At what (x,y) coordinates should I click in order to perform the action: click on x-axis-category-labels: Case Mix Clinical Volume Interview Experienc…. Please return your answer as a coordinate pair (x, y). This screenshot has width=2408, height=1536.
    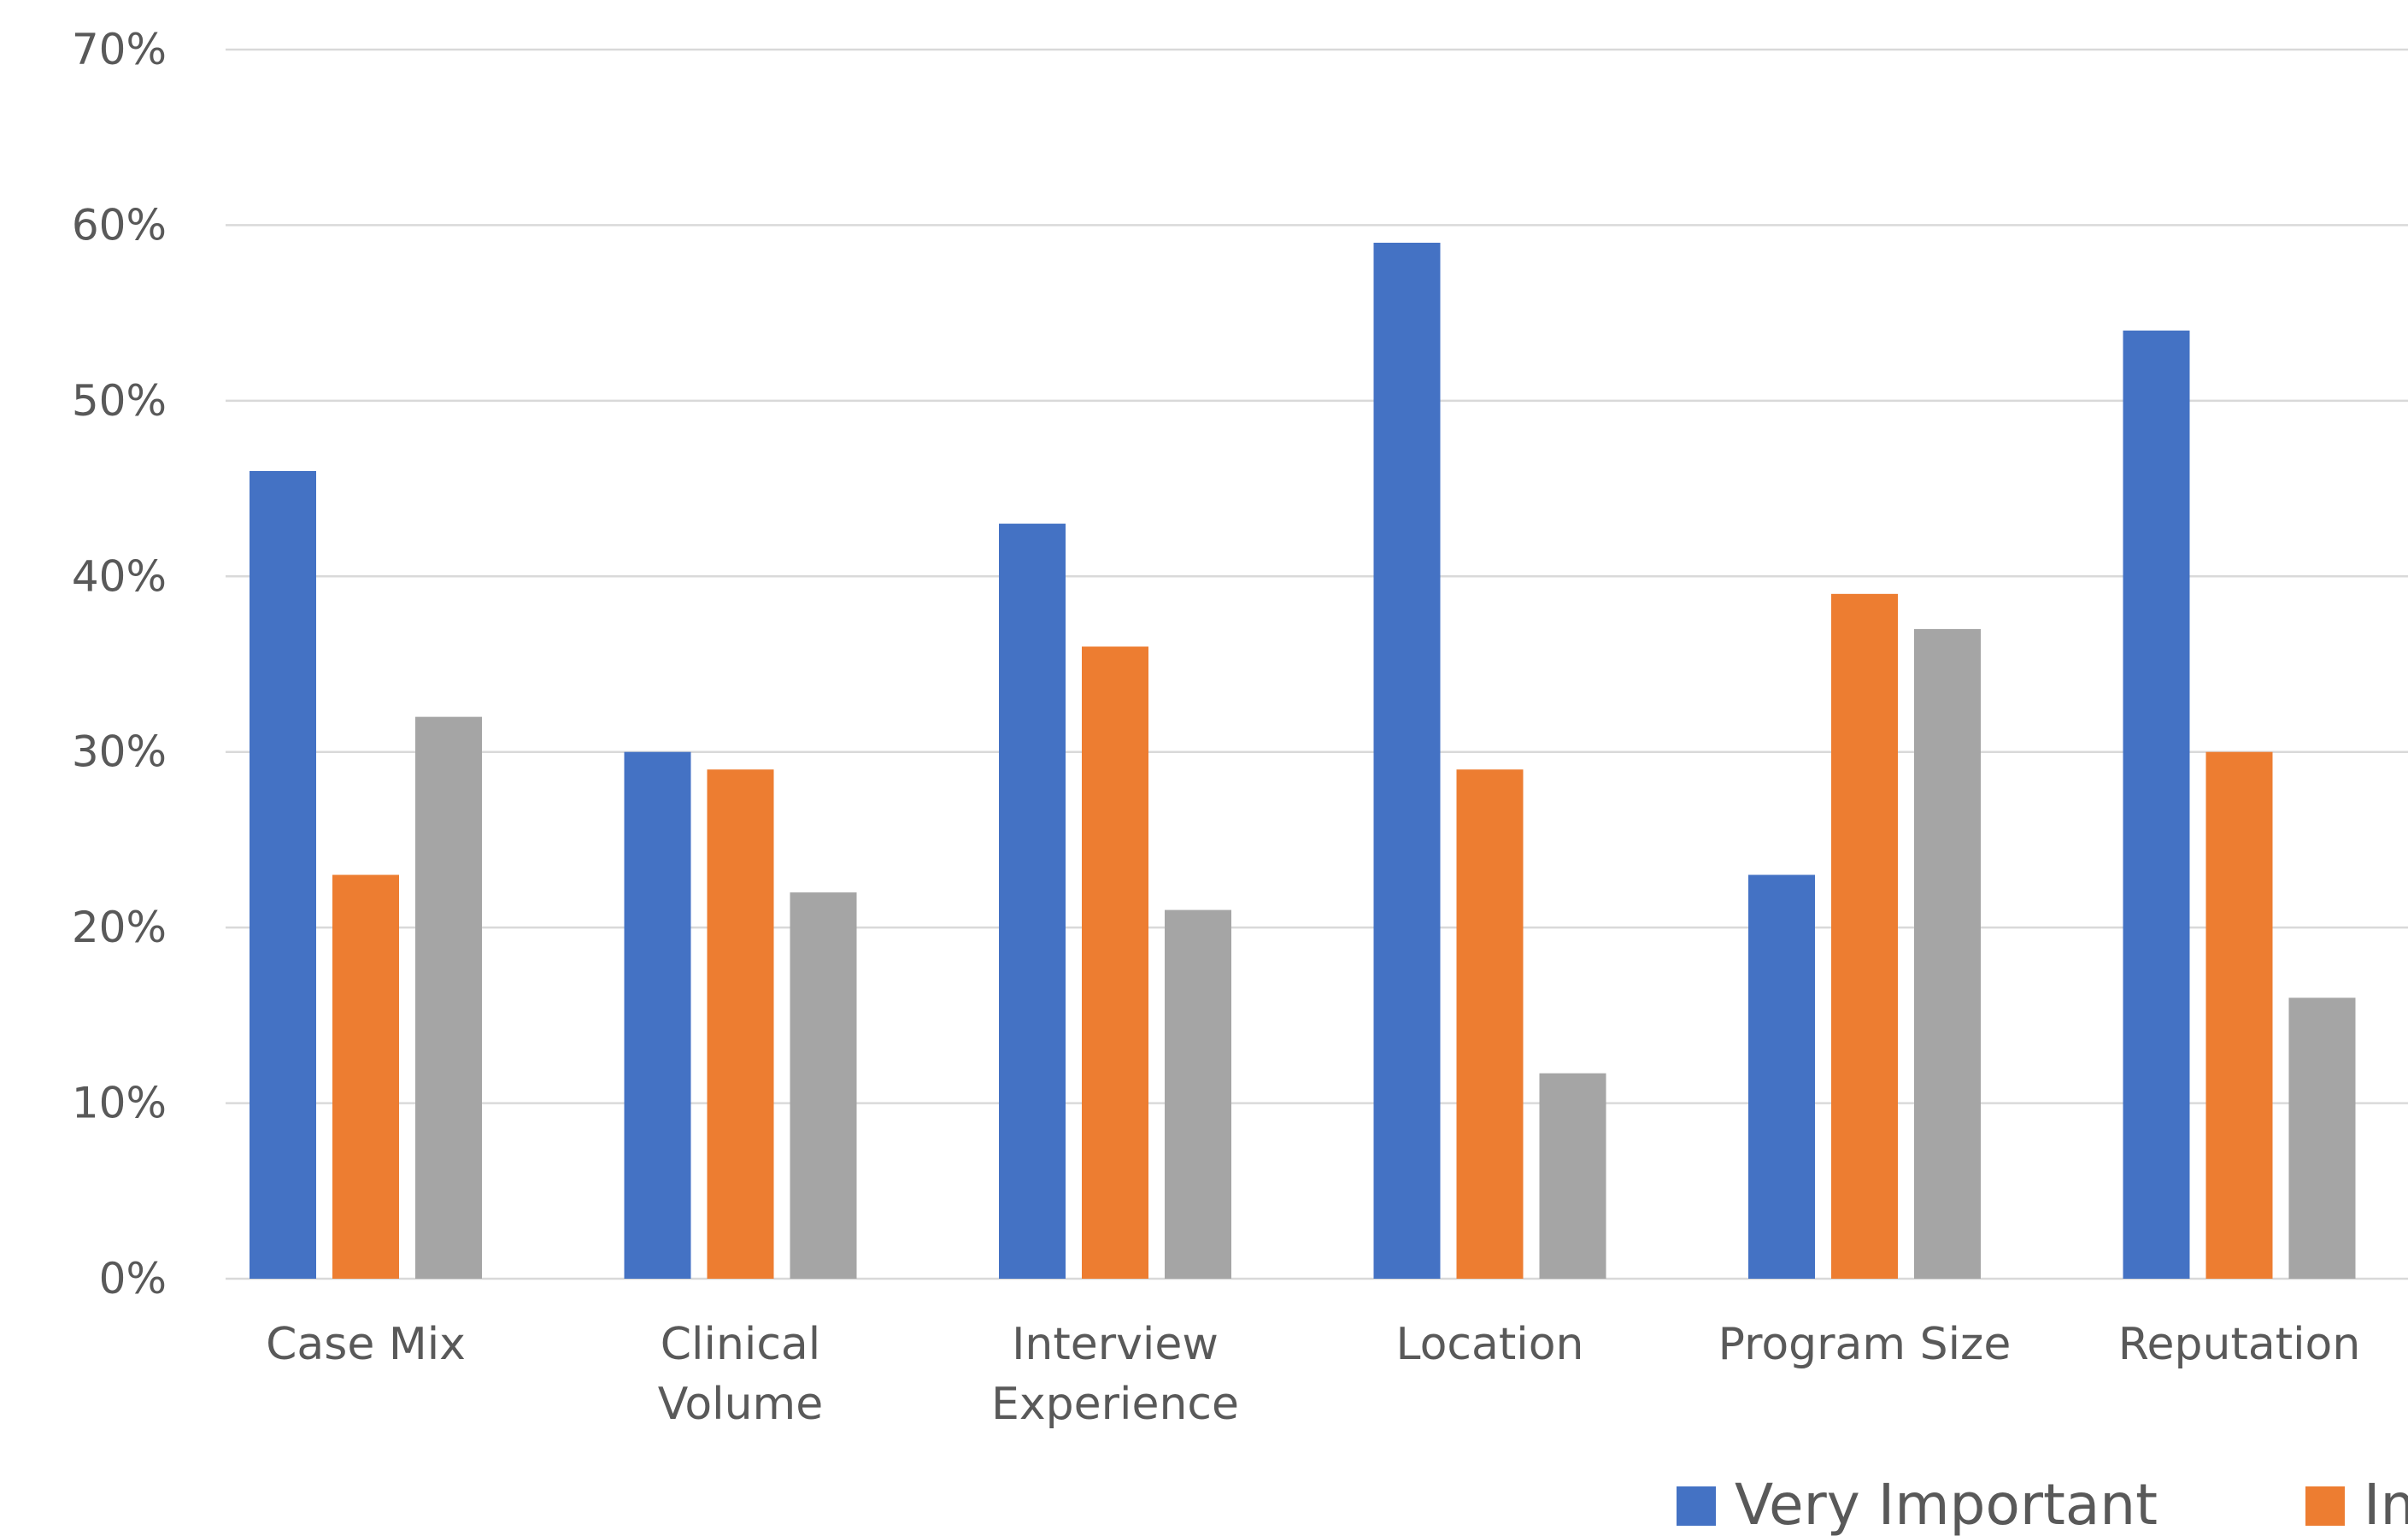
    Looking at the image, I should click on (1313, 1374).